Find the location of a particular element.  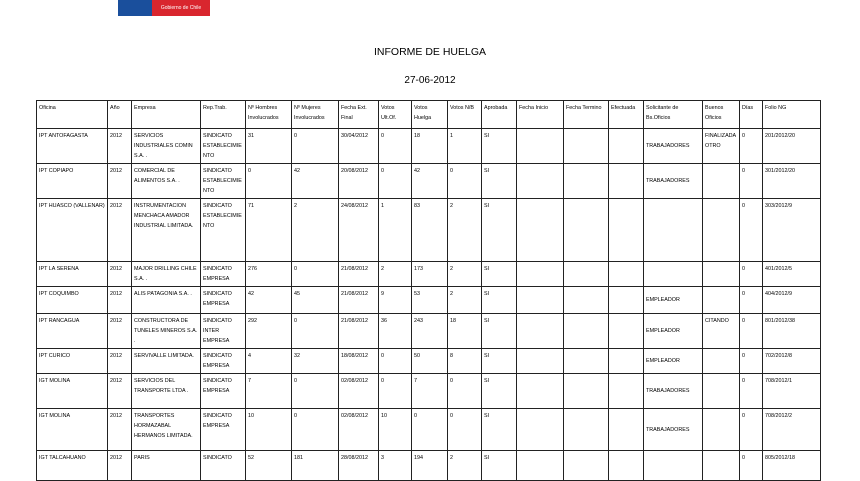

table-cell: SINDICATO INTER EMPRESA is located at coordinates (223, 331).